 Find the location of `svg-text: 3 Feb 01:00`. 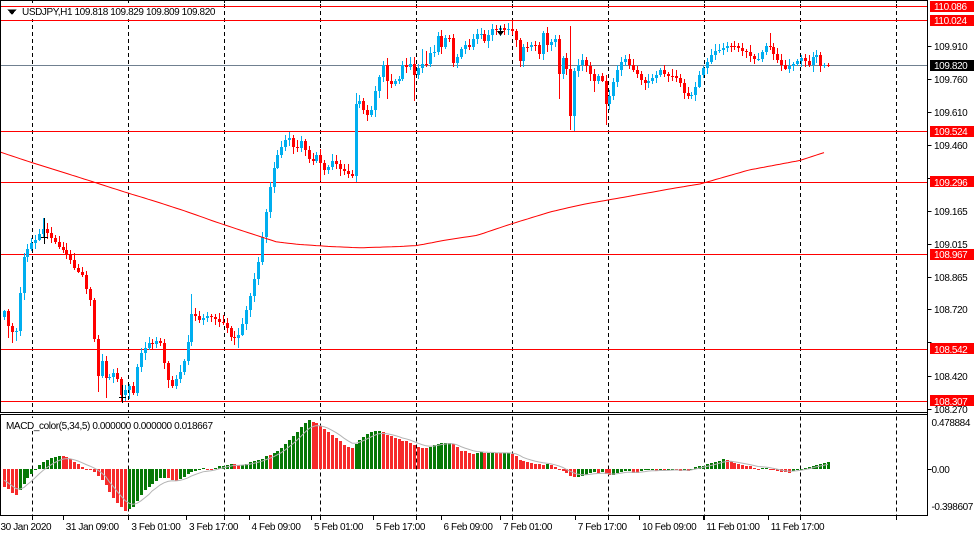

svg-text: 3 Feb 01:00 is located at coordinates (156, 527).